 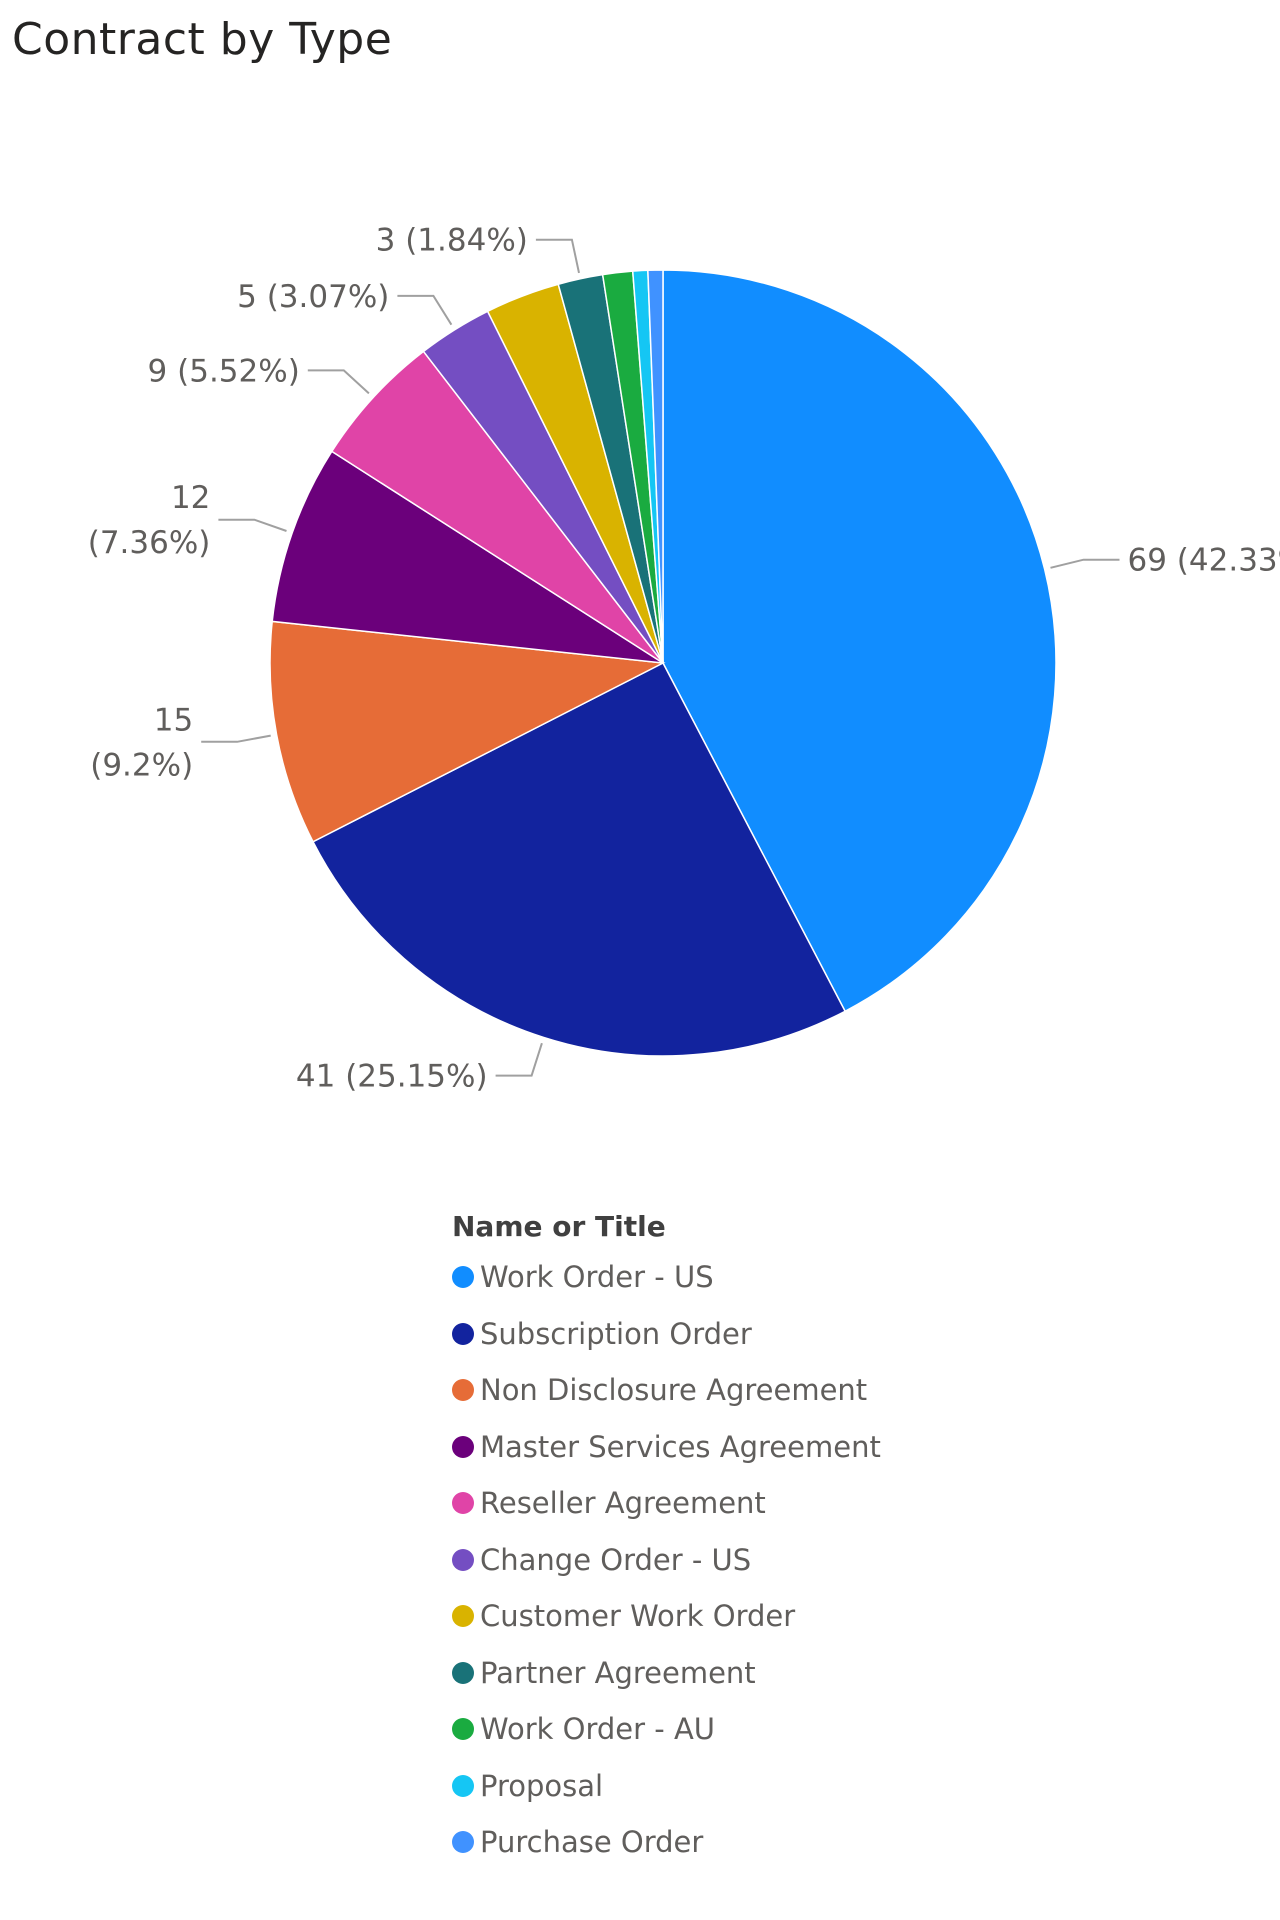 I want to click on legend-item-partner-agreement: Partner Agreement, so click(x=666, y=1673).